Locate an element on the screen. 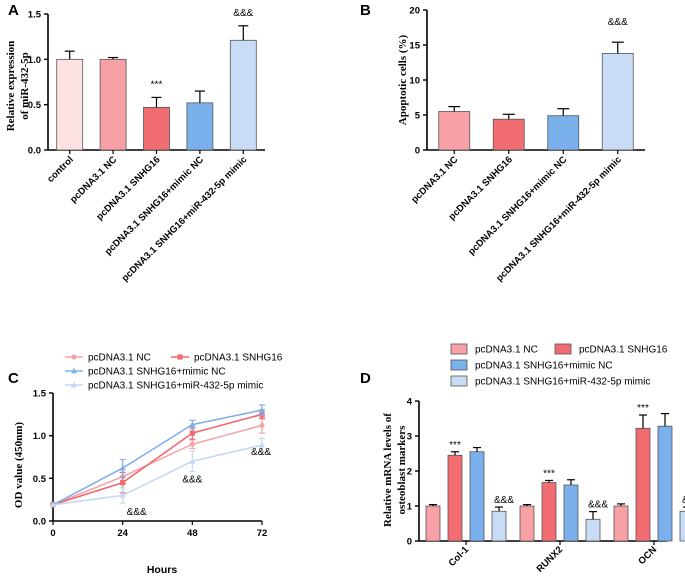  panel-c-x-tick-label: 0 is located at coordinates (52, 533).